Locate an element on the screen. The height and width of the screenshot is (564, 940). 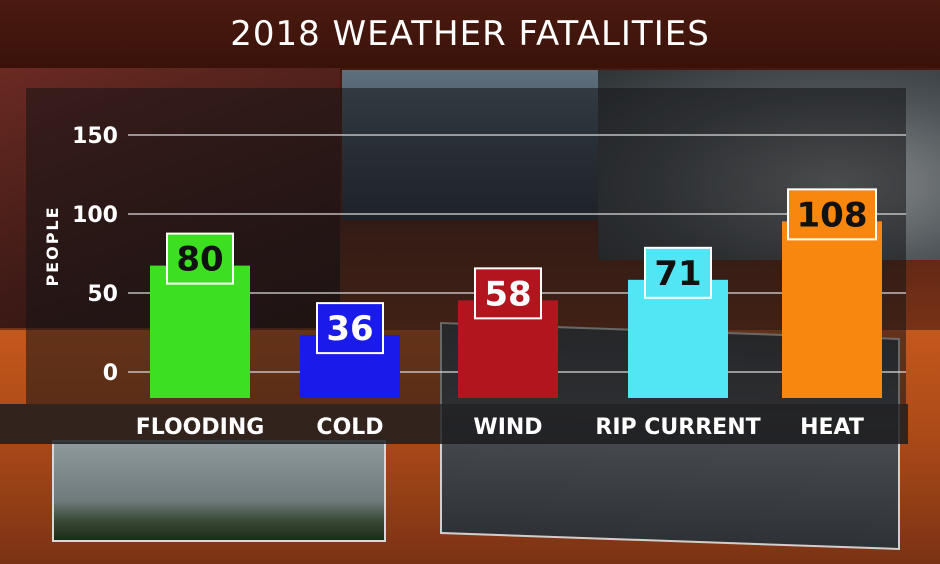
value-label: 36 is located at coordinates (349, 329).